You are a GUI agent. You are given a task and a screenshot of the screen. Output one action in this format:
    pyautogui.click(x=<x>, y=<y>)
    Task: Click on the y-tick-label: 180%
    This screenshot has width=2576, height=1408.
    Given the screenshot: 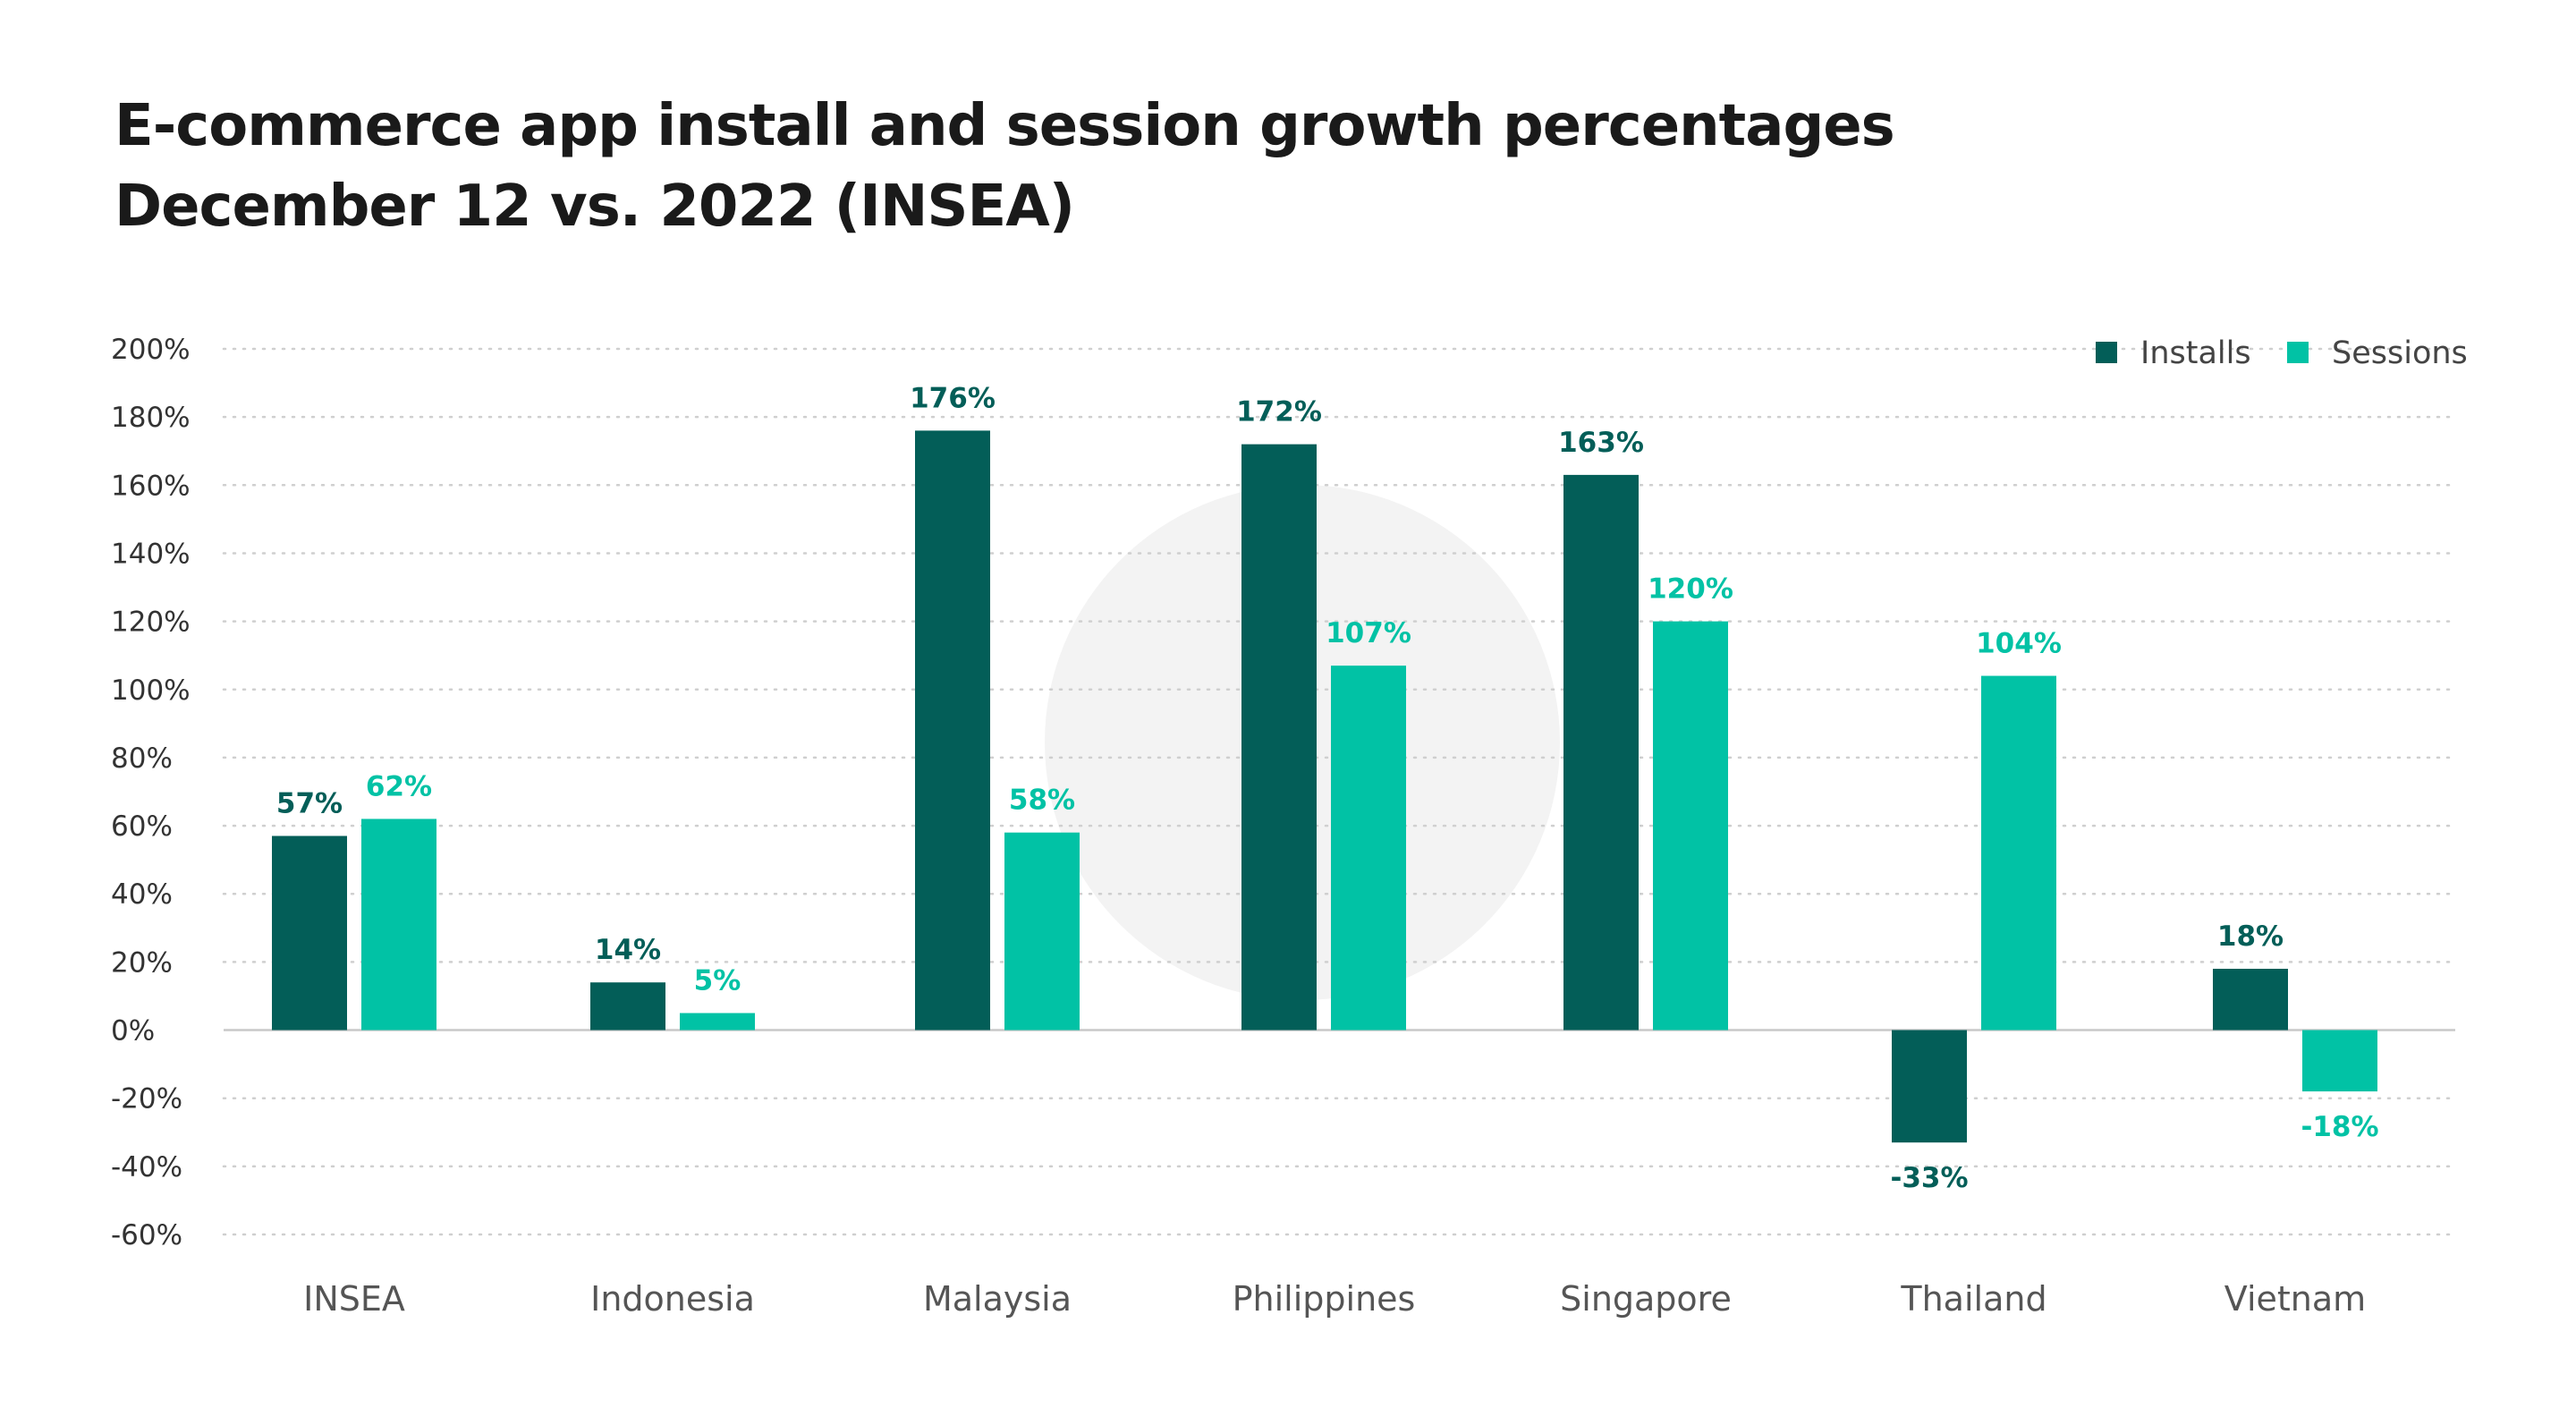 What is the action you would take?
    pyautogui.click(x=151, y=418)
    